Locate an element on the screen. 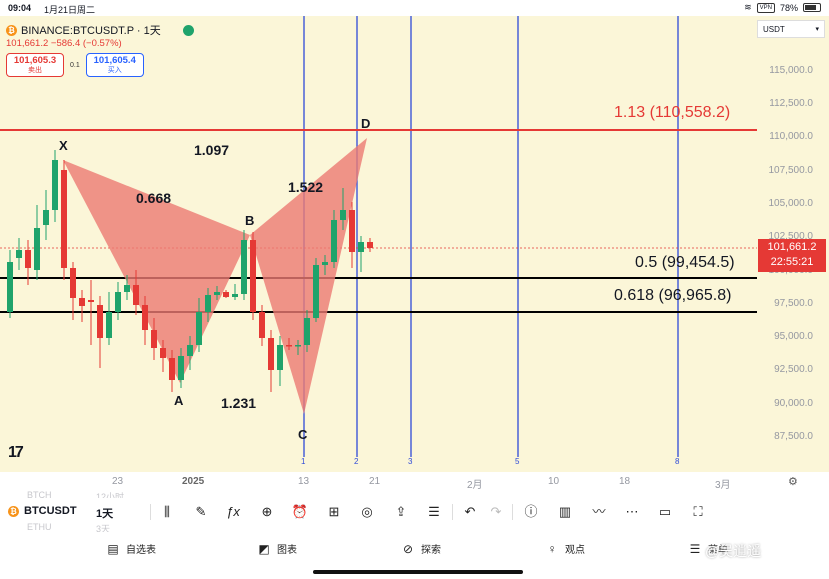 This screenshot has width=829, height=579. fib-time-number: 1 is located at coordinates (303, 461).